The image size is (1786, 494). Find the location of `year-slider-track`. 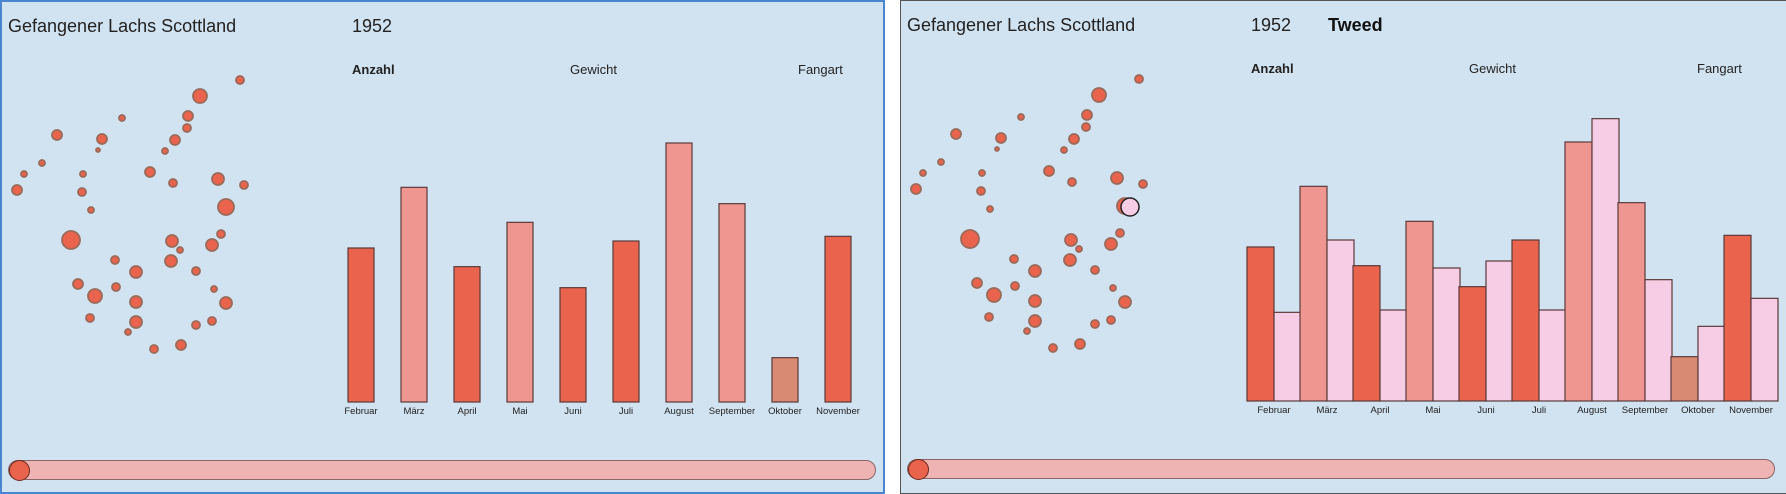

year-slider-track is located at coordinates (442, 470).